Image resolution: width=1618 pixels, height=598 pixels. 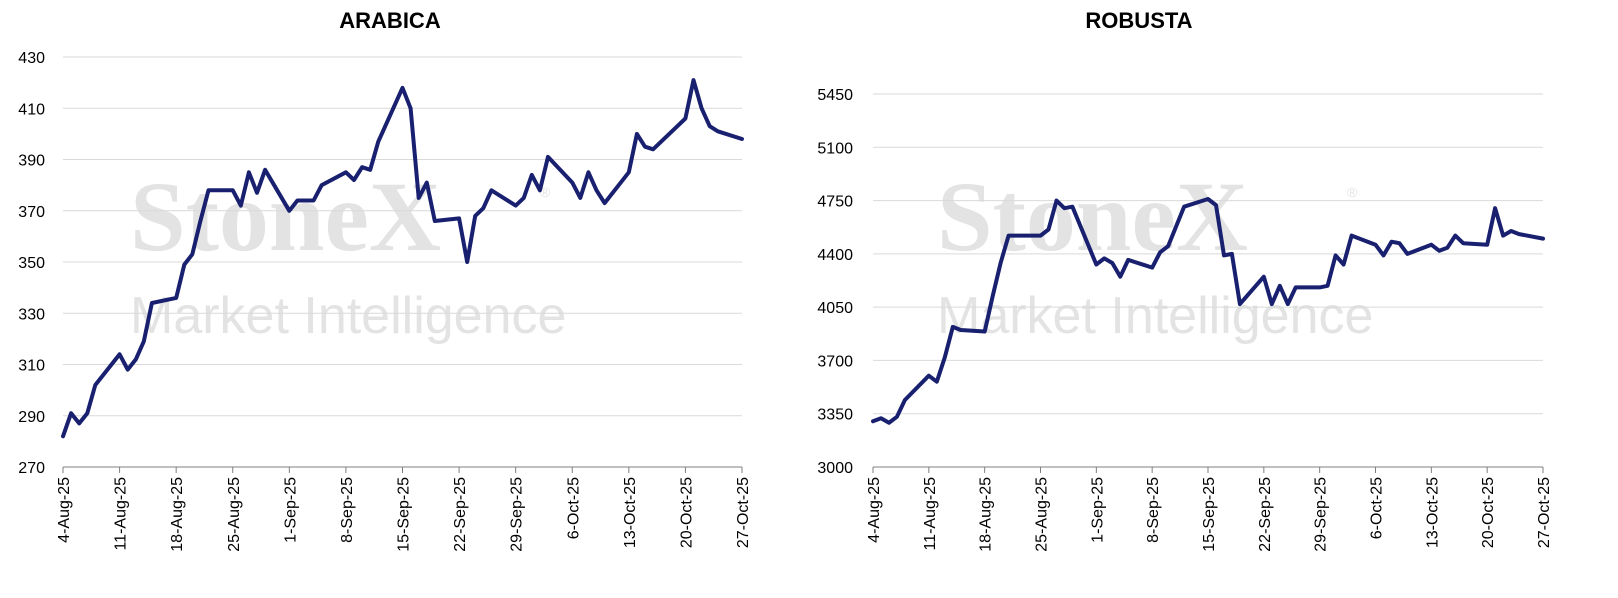 What do you see at coordinates (835, 255) in the screenshot?
I see `y-tick-label: 4400` at bounding box center [835, 255].